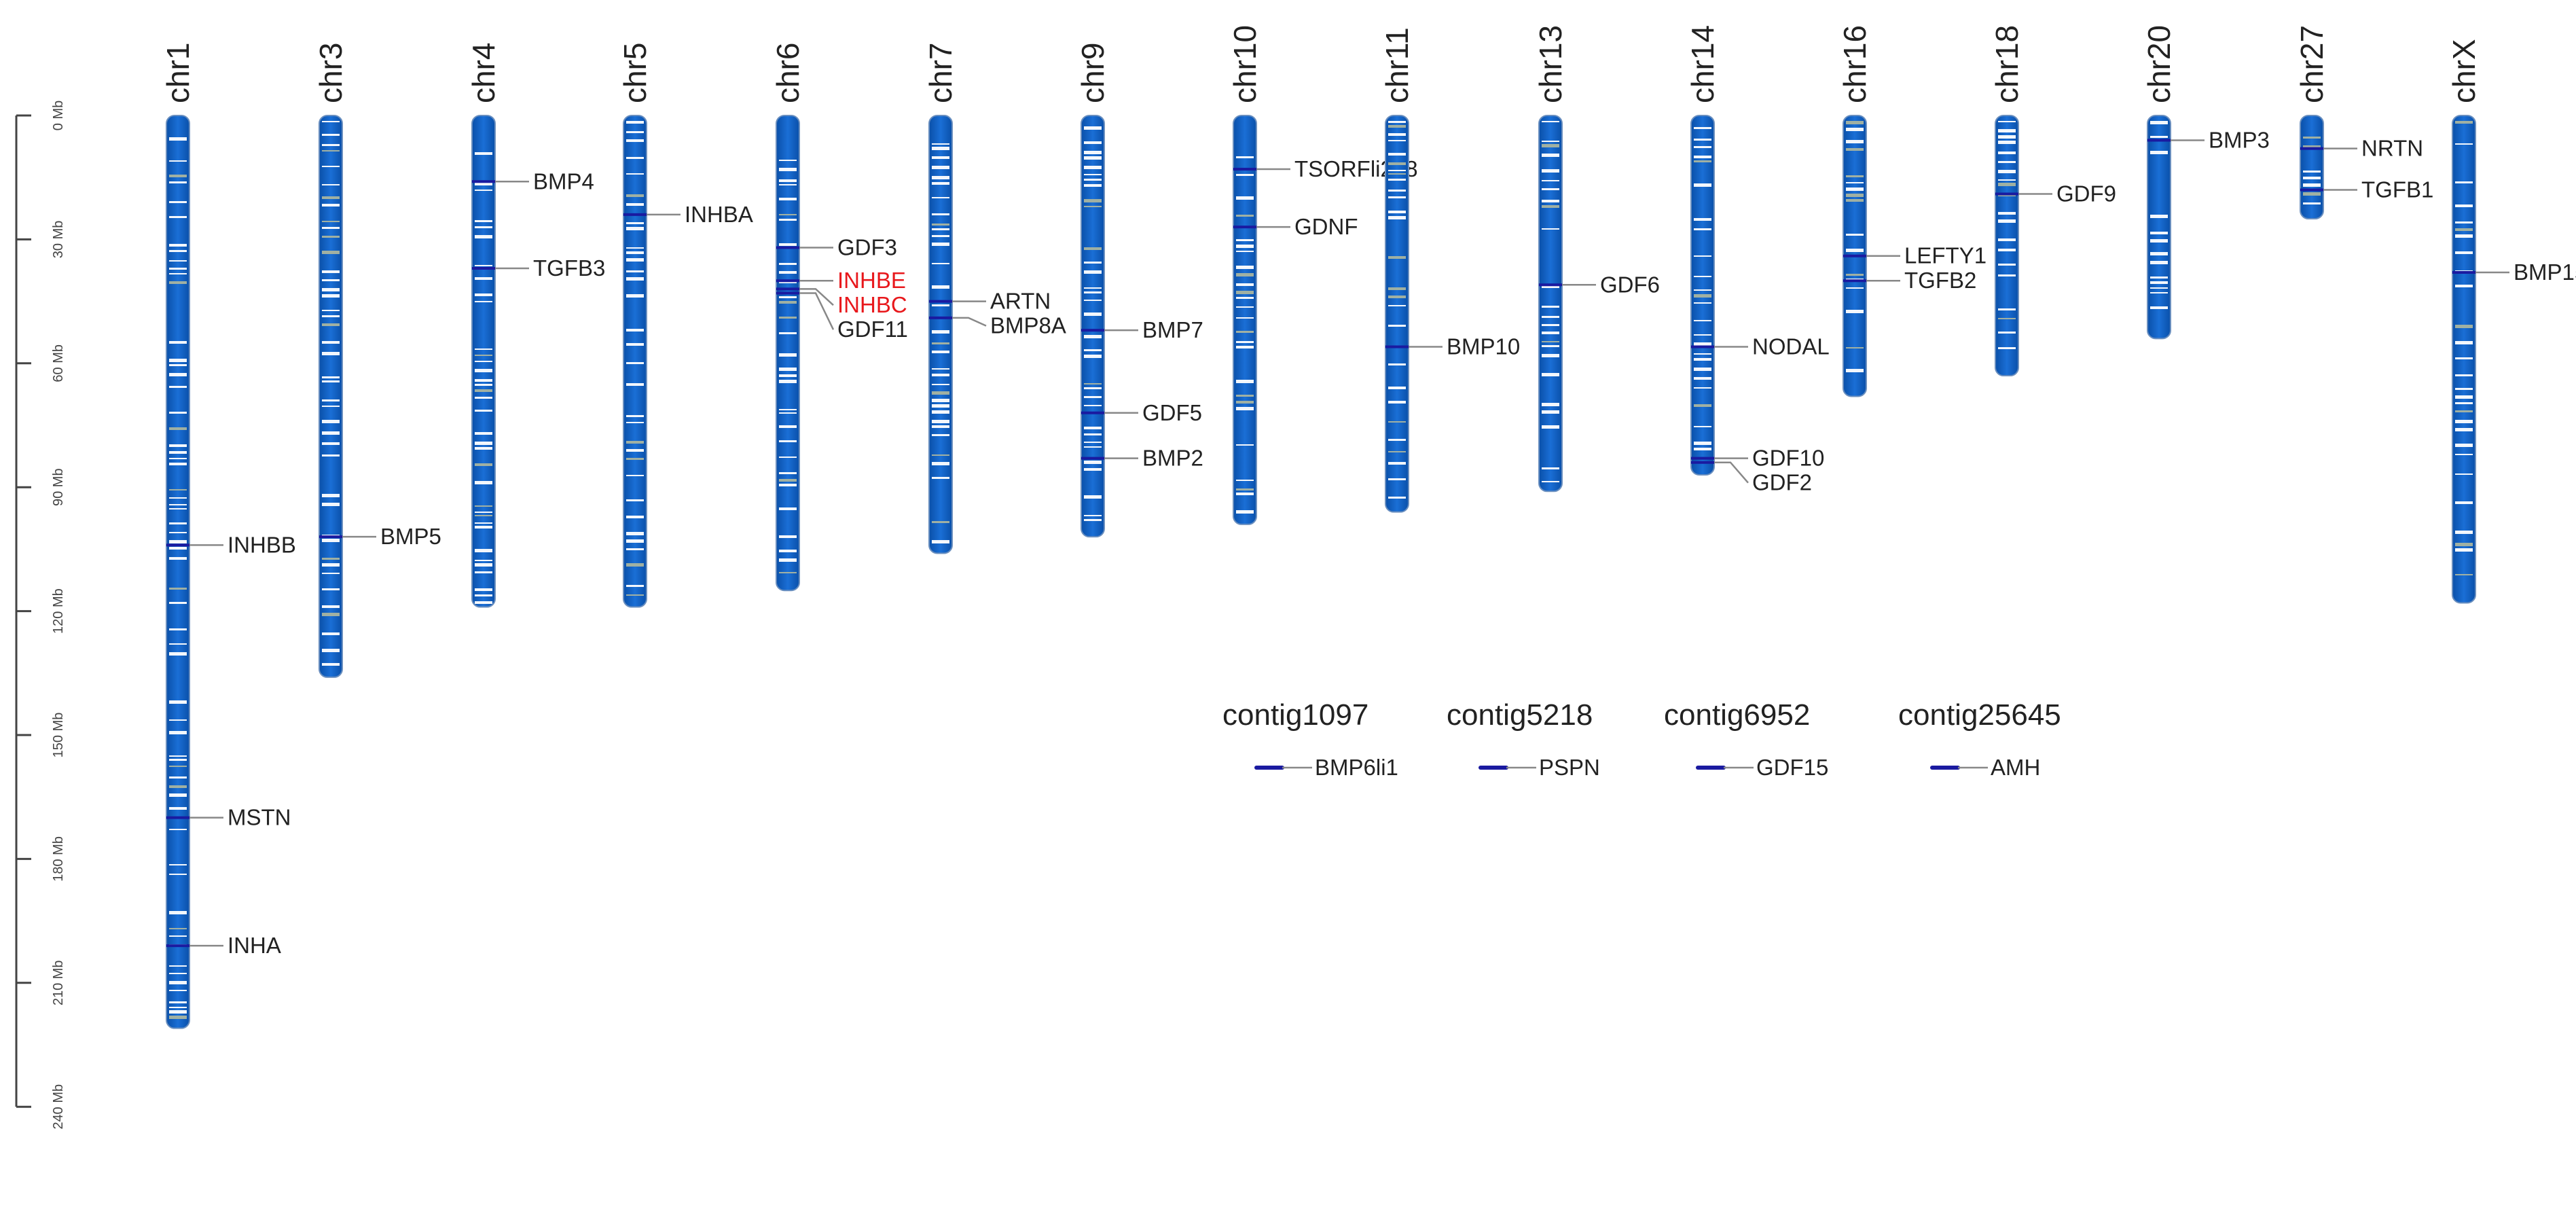 This screenshot has height=1216, width=2576. What do you see at coordinates (58, 859) in the screenshot?
I see `axis-tick-label: 180 Mb` at bounding box center [58, 859].